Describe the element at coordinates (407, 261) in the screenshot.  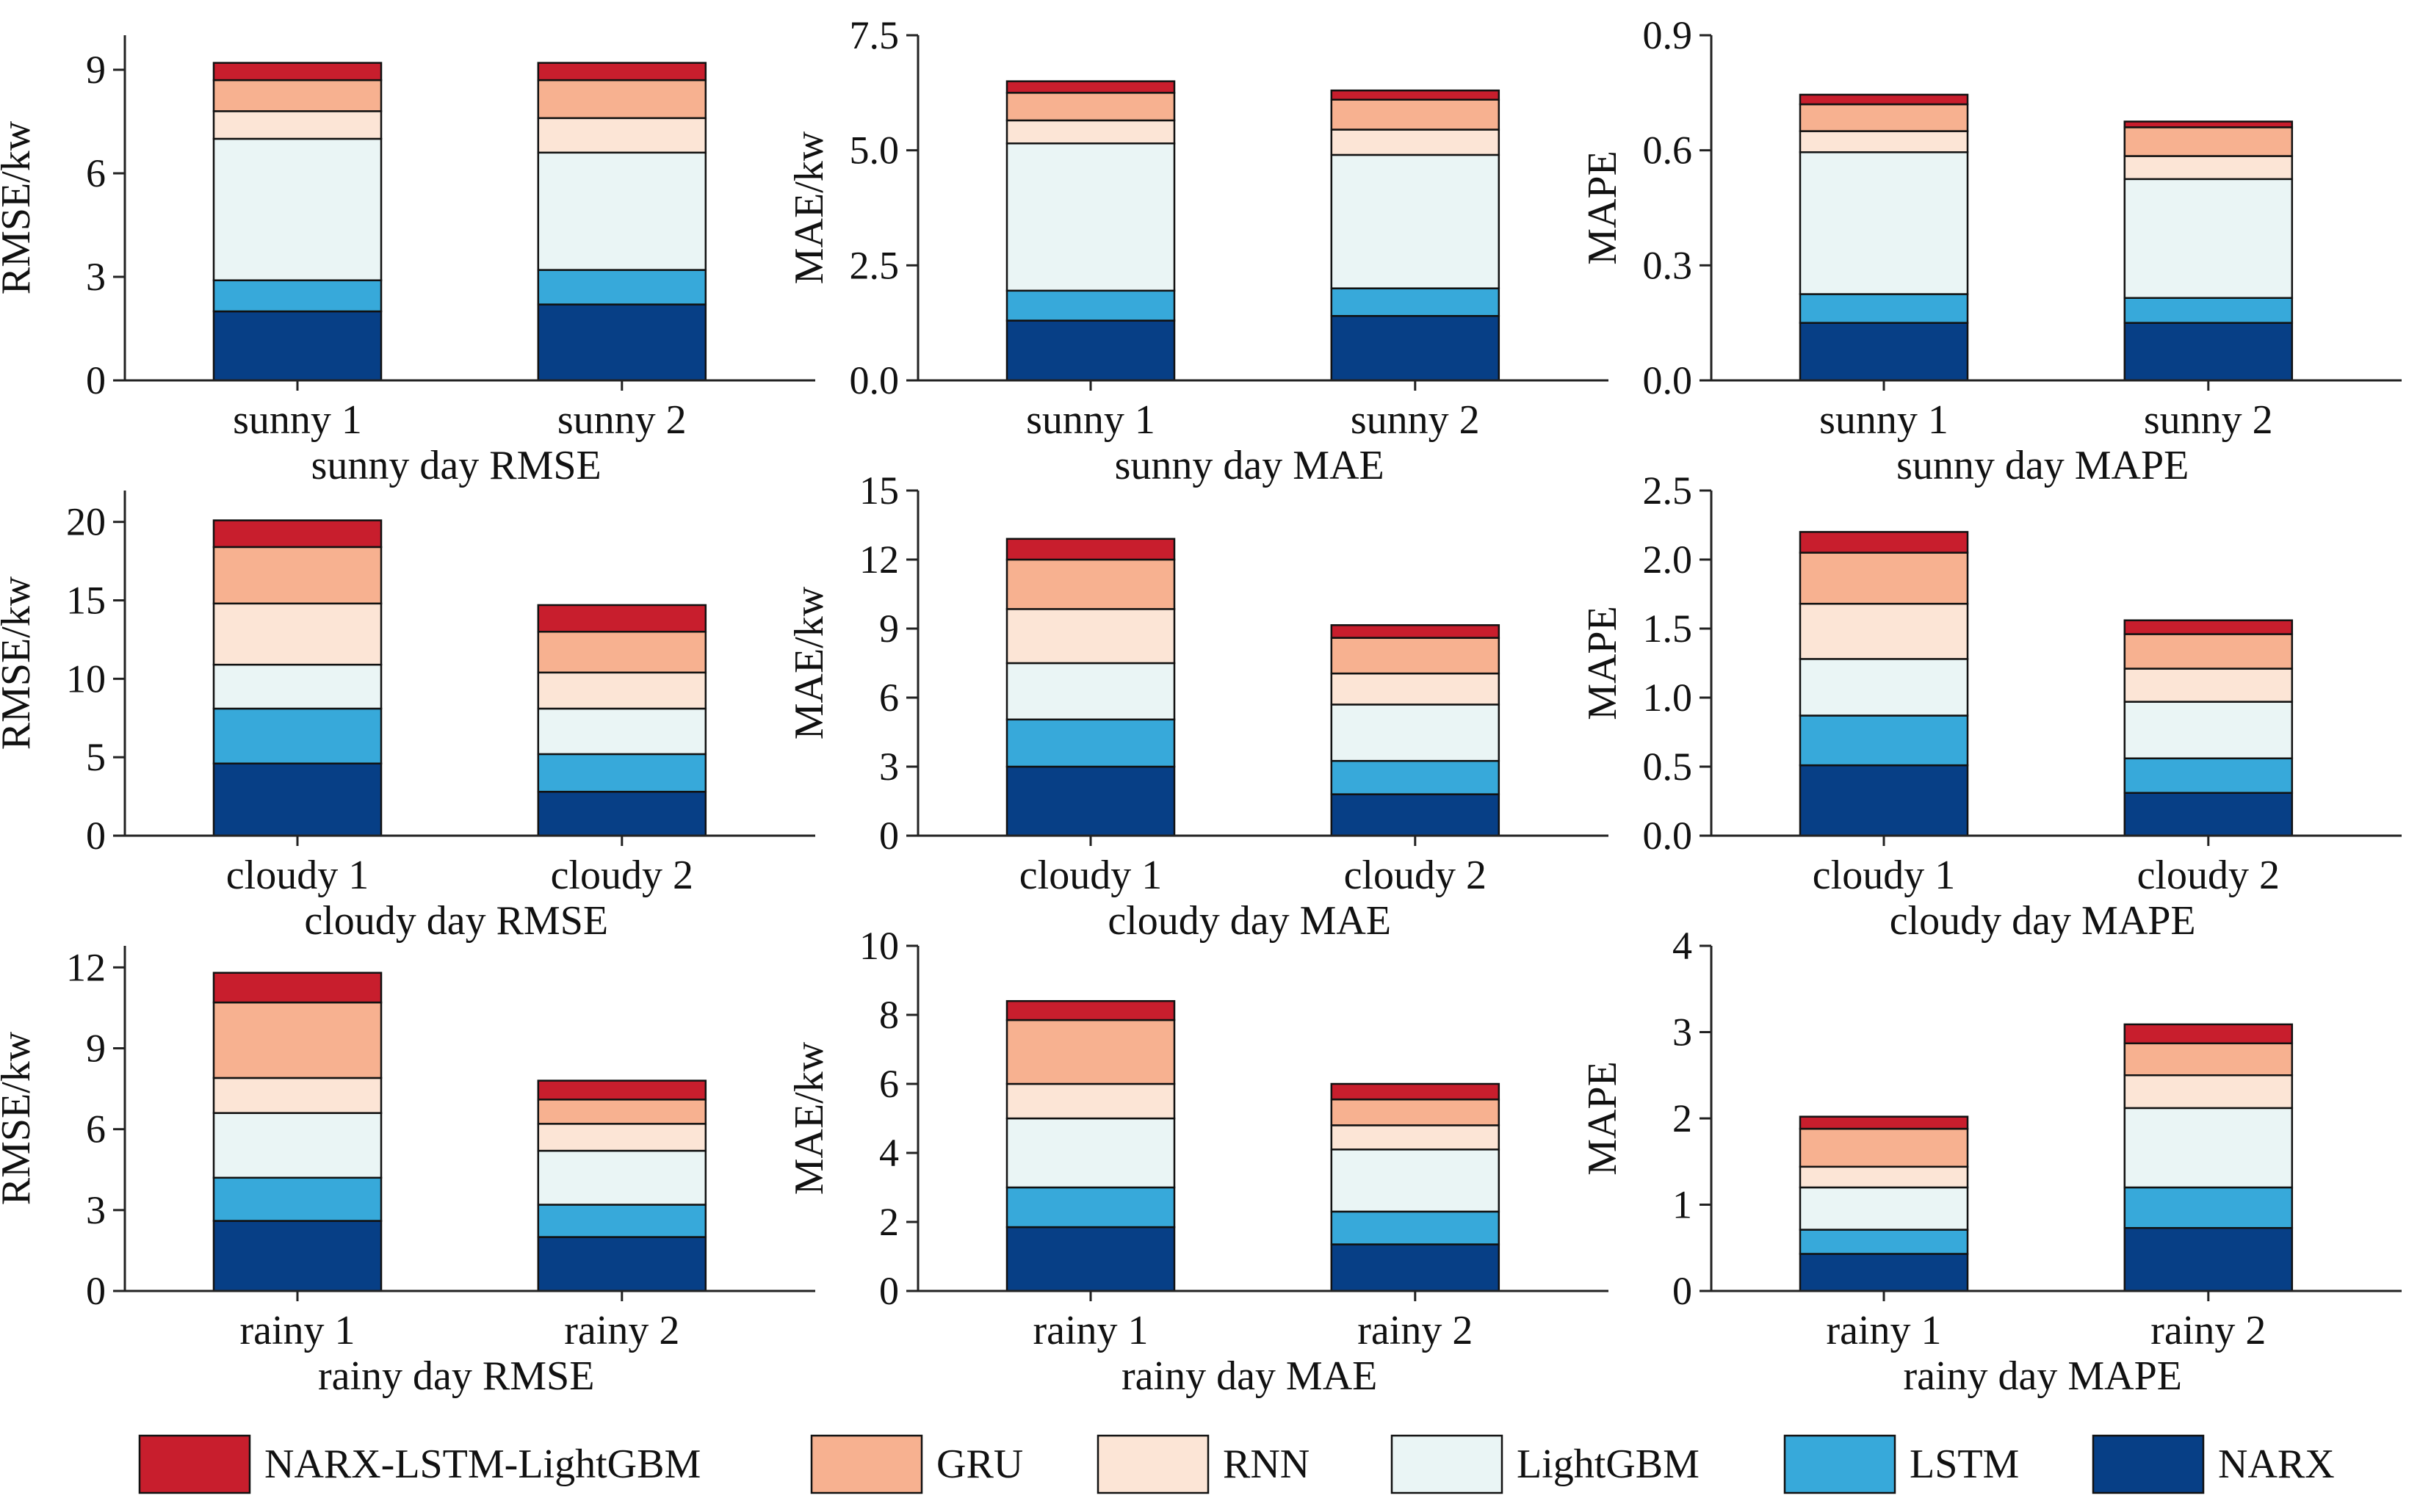
I see `panel-sunny-day-rmse: 0 3 6 9 sunny 1 sunny 2 RMSE/kw sunny day RMSE` at that location.